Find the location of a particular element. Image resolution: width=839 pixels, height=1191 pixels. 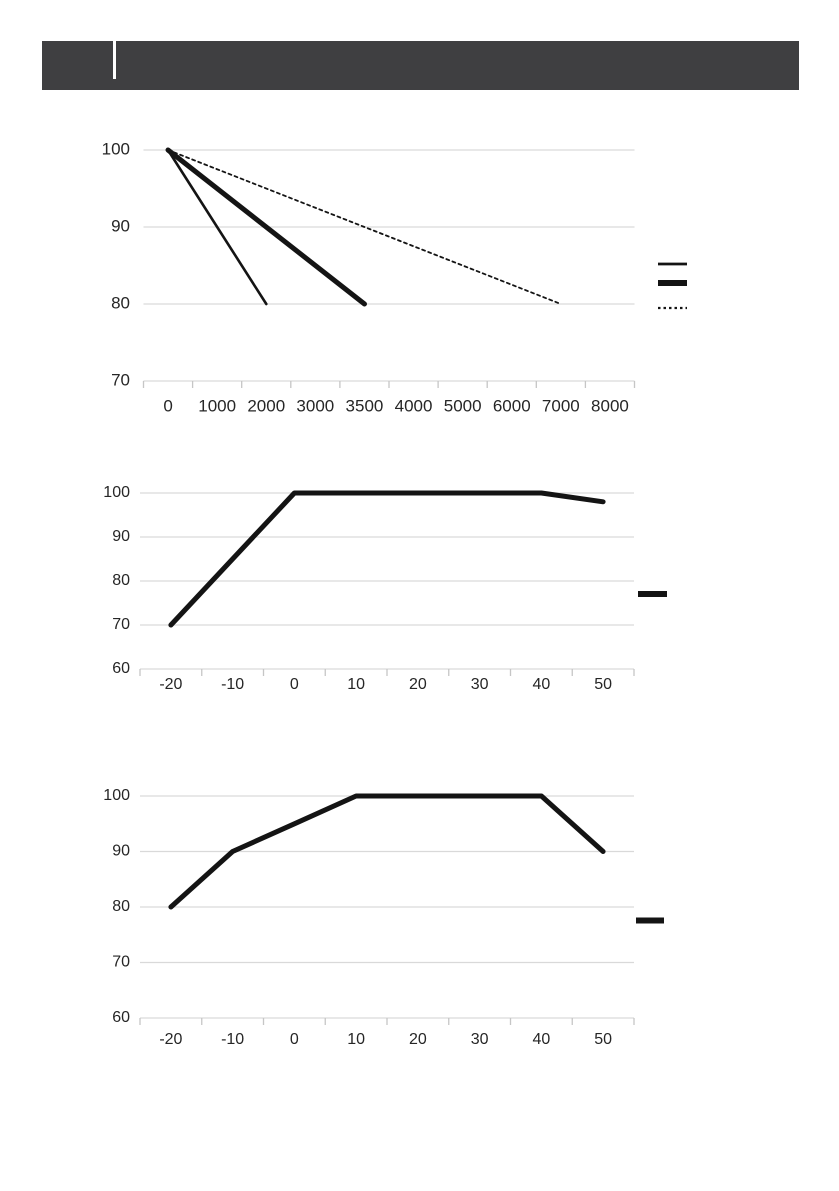

legend is located at coordinates (672, 286).